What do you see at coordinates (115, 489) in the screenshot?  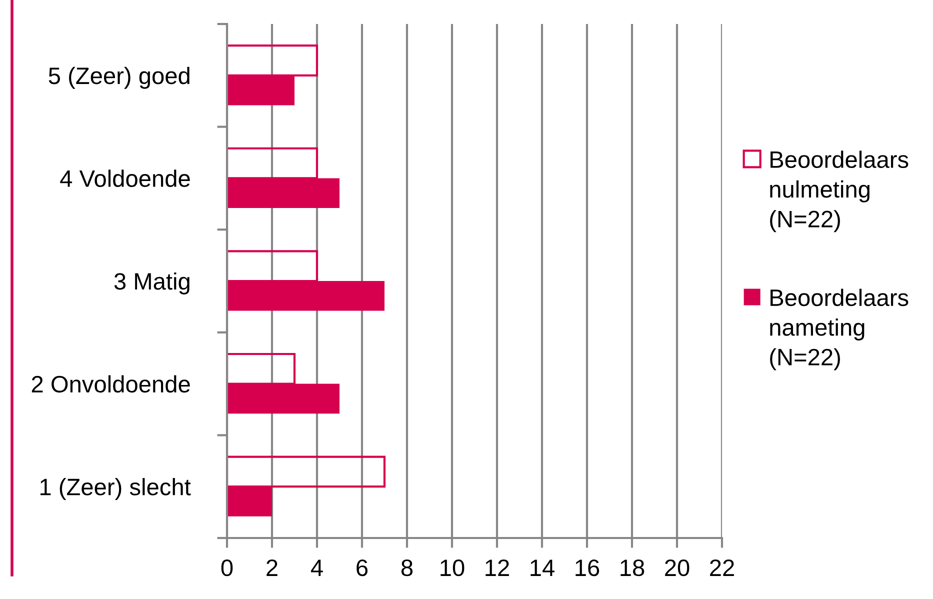 I see `y-tick-label: 1 (Zeer) slecht` at bounding box center [115, 489].